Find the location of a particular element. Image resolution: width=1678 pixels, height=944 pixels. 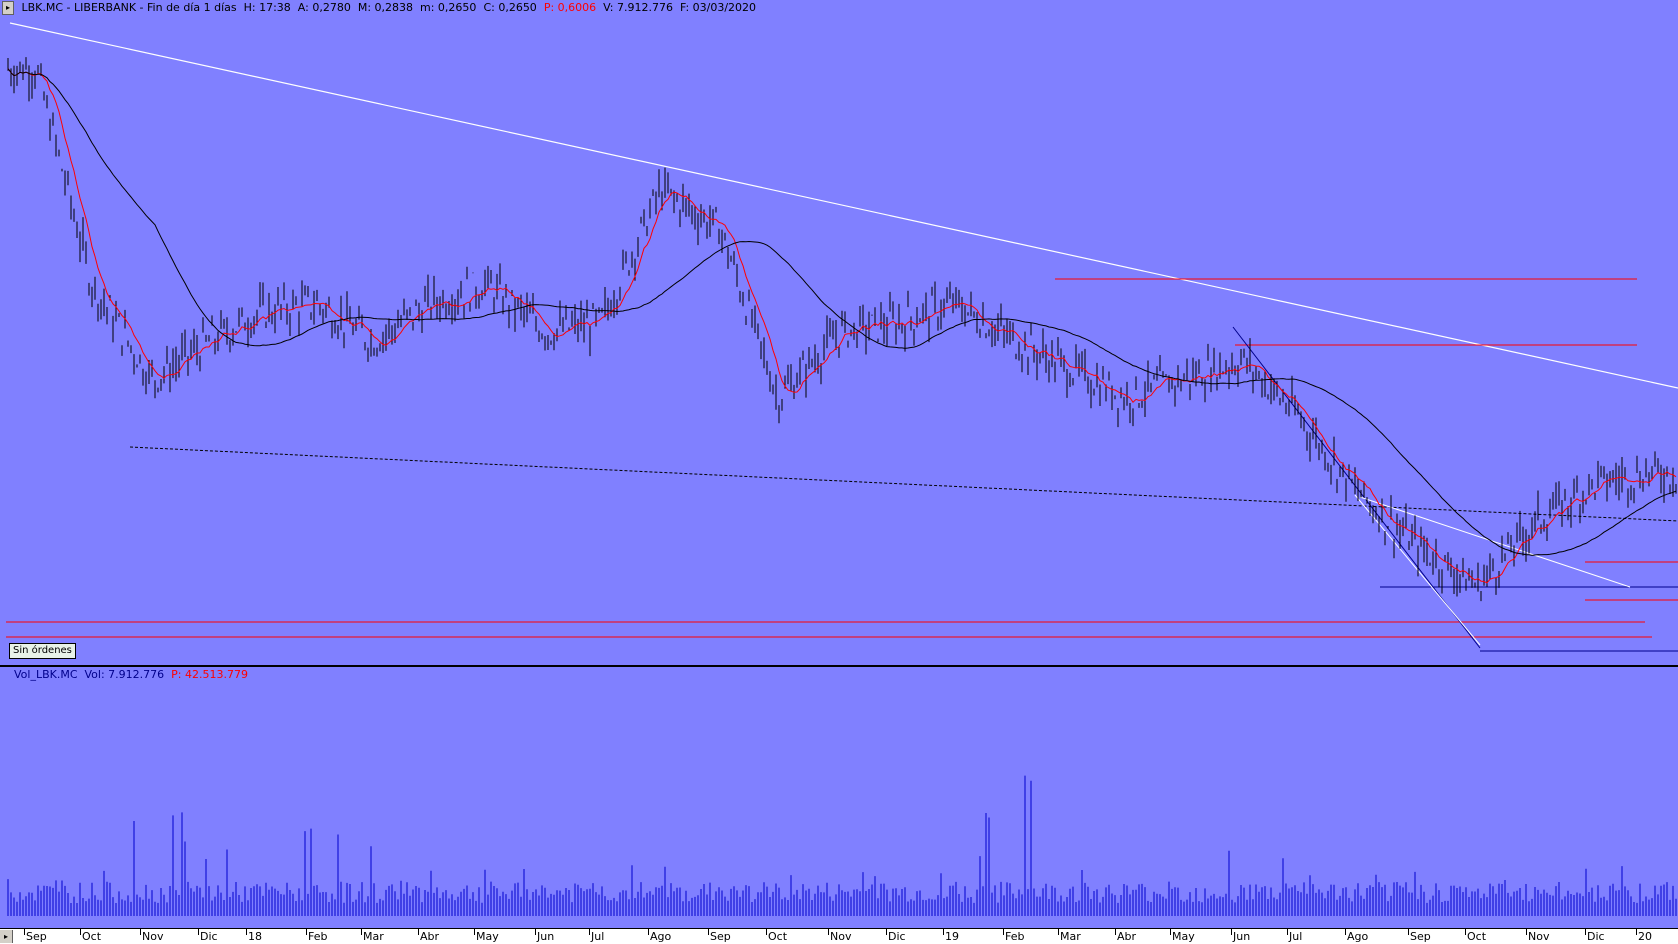

volume-bars is located at coordinates (842, 845).